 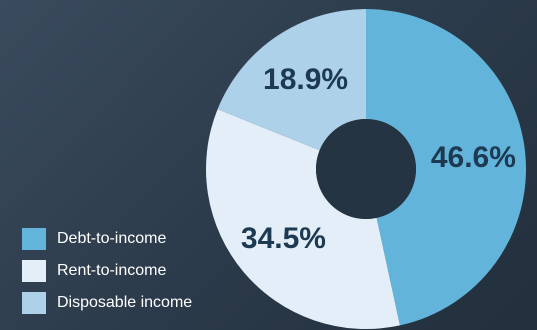 What do you see at coordinates (283, 238) in the screenshot?
I see `slice-label-rent-to-income: 34.5%` at bounding box center [283, 238].